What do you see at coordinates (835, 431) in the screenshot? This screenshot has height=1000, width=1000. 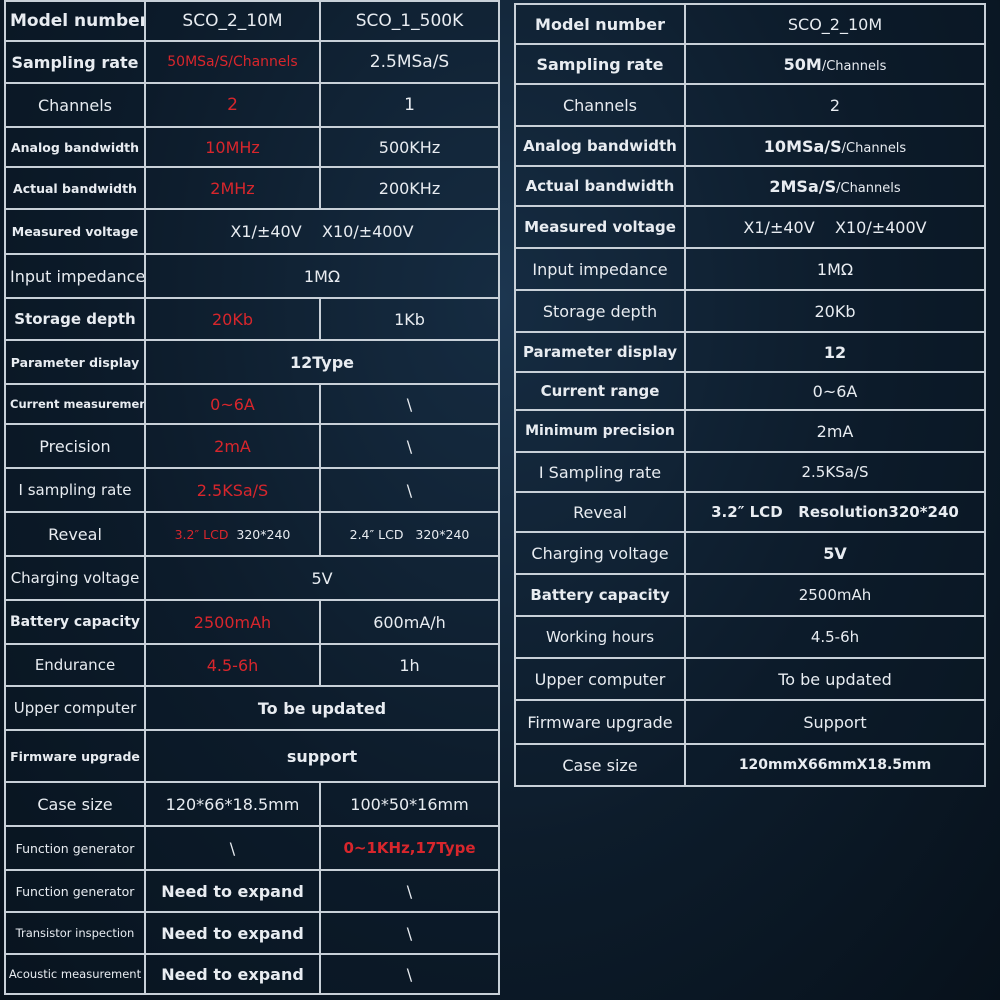 I see `row-value: 2mA` at bounding box center [835, 431].